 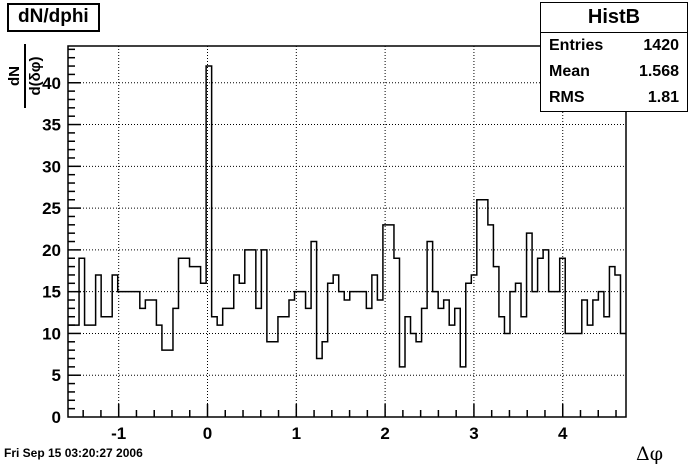 What do you see at coordinates (51, 166) in the screenshot?
I see `y-tick-label: 30` at bounding box center [51, 166].